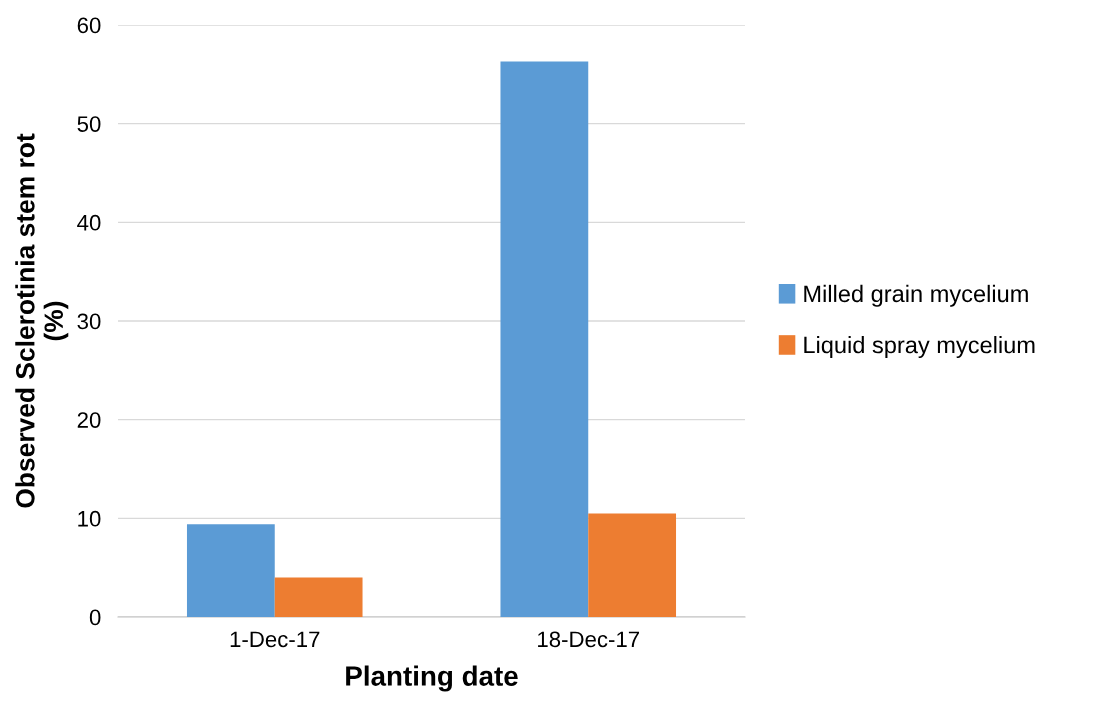 This screenshot has height=724, width=1095. What do you see at coordinates (589, 639) in the screenshot?
I see `x-tick-label: 18-Dec-17` at bounding box center [589, 639].